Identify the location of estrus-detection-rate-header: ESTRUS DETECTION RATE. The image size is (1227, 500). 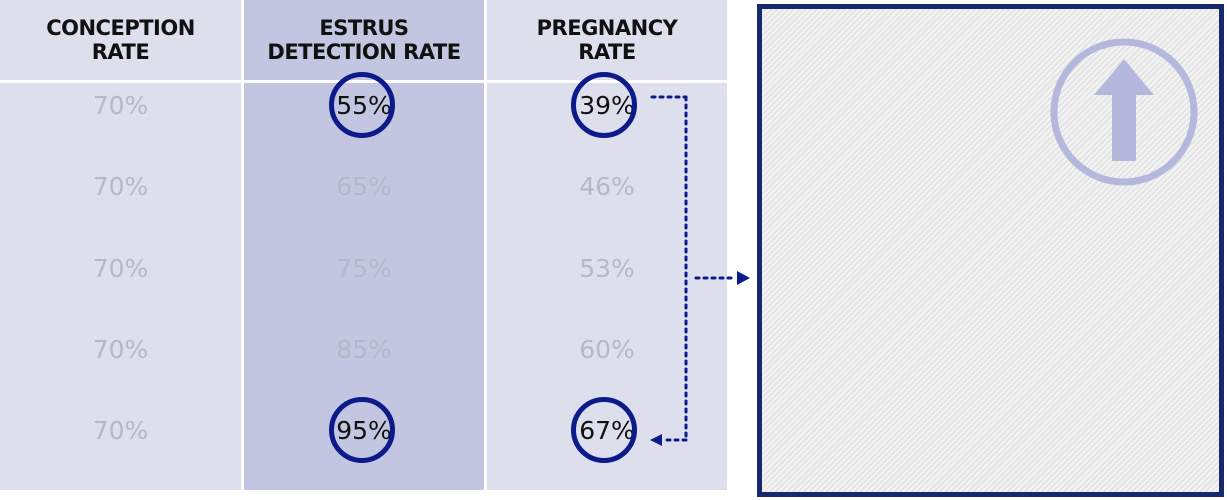
(364, 40).